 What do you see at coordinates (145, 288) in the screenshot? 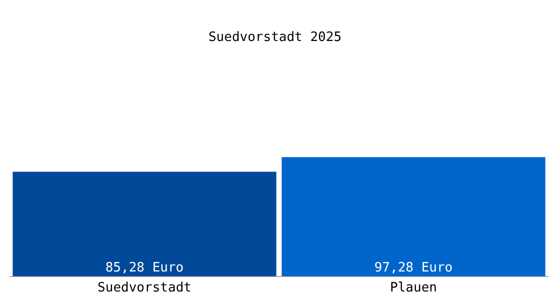
I see `x-tick-label: Suedvorstadt` at bounding box center [145, 288].